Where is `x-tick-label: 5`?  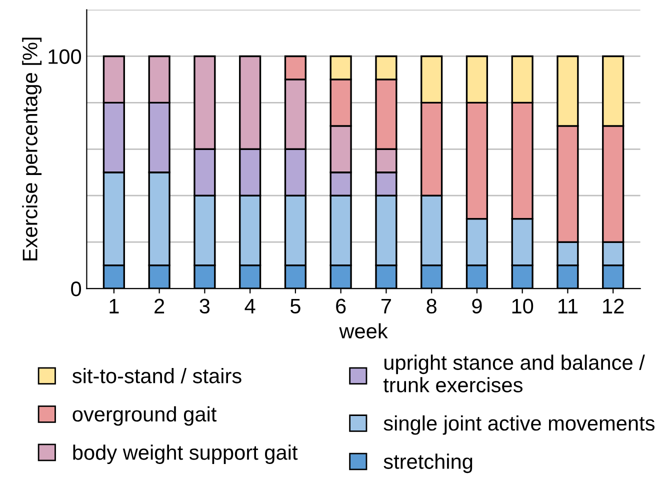
x-tick-label: 5 is located at coordinates (295, 306).